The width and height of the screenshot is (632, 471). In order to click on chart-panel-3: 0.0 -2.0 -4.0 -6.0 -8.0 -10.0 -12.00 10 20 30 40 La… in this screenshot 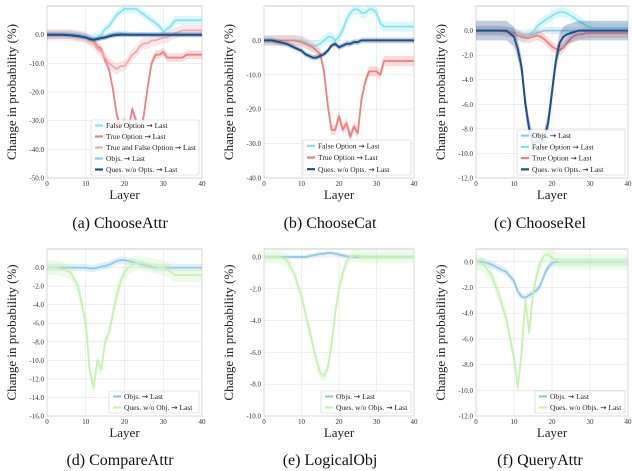, I will do `click(532, 103)`.